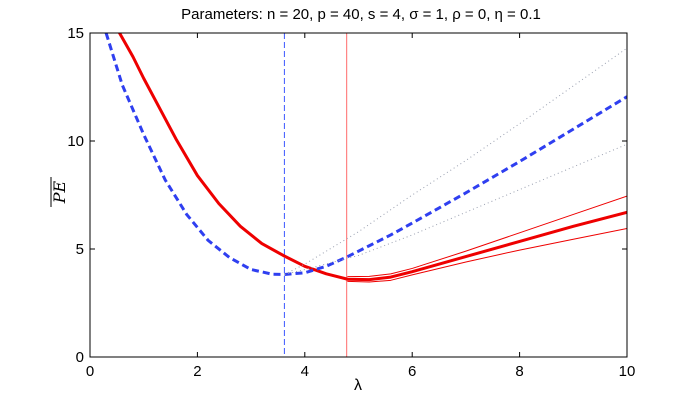 Image resolution: width=692 pixels, height=402 pixels. Describe the element at coordinates (80, 249) in the screenshot. I see `y-tick-label: 5` at that location.